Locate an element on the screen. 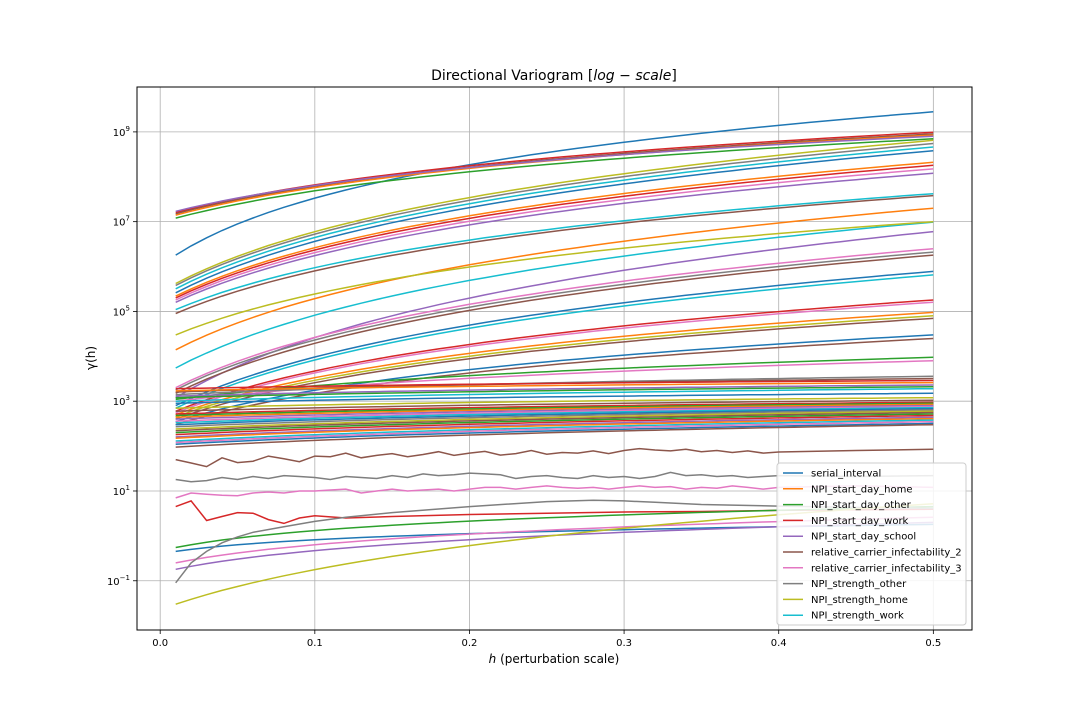 The height and width of the screenshot is (720, 1080). x-tick-label: 0.3 is located at coordinates (624, 643).